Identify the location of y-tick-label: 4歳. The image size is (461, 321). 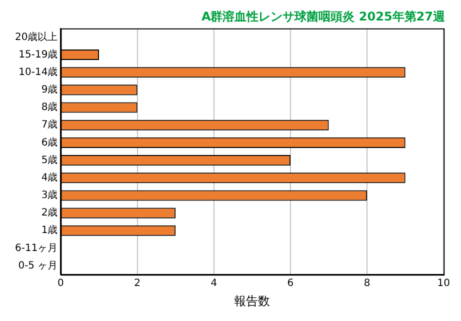
(49, 177).